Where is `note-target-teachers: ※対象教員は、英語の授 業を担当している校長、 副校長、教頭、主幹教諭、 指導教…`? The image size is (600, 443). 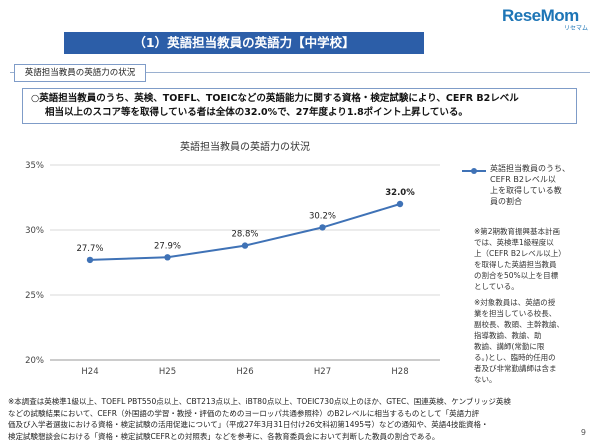
note-target-teachers: ※対象教員は、英語の授 業を担当している校長、 副校長、教頭、主幹教諭、 指導教… is located at coordinates (531, 341).